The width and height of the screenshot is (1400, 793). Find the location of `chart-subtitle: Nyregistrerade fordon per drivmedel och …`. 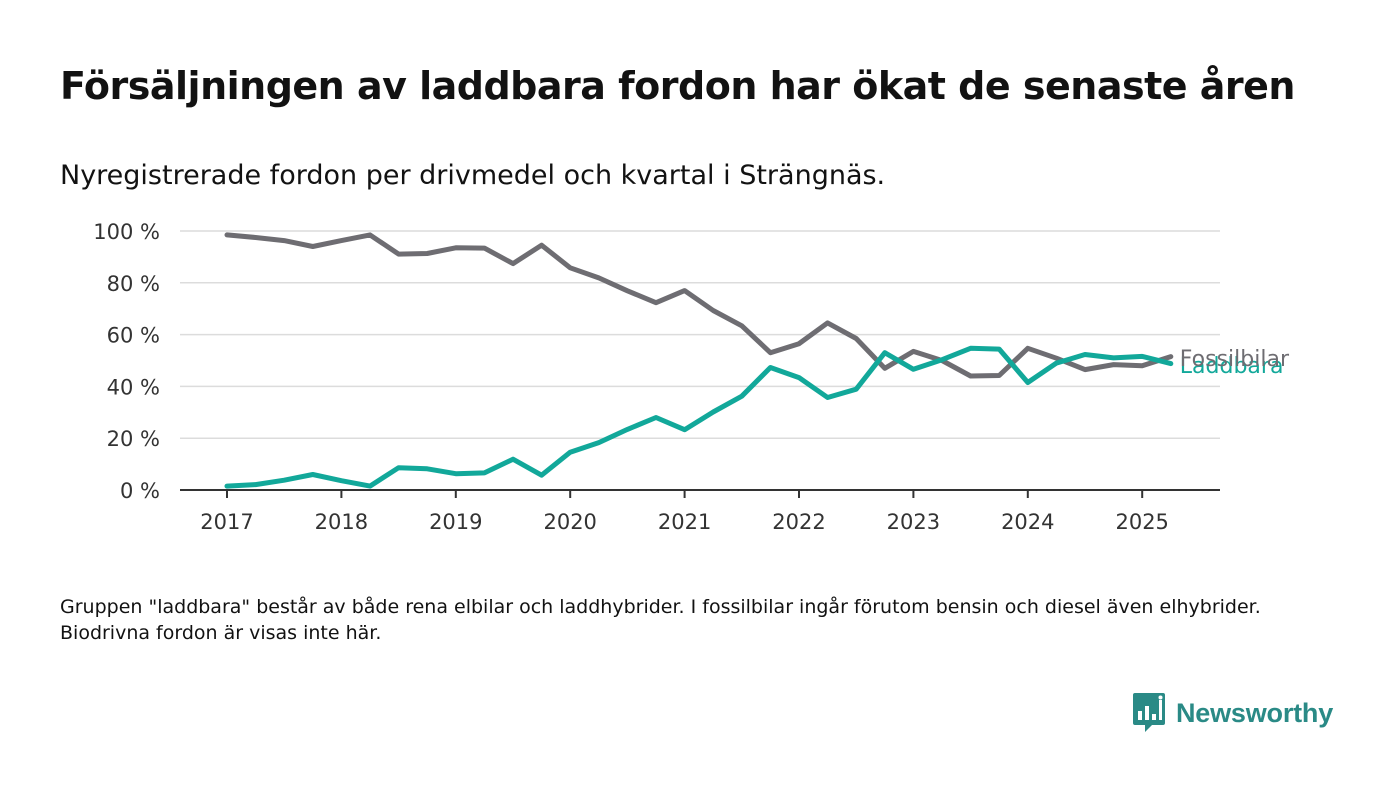

chart-subtitle: Nyregistrerade fordon per drivmedel och … is located at coordinates (473, 175).